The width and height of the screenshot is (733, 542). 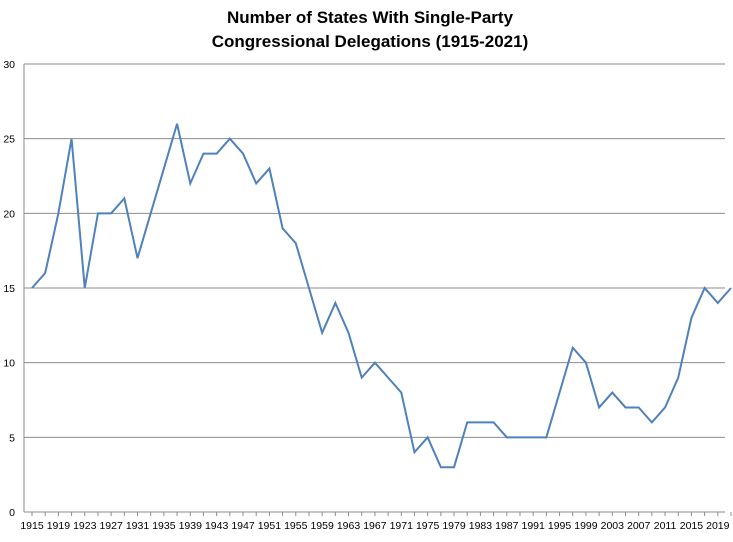 What do you see at coordinates (481, 526) in the screenshot?
I see `x-tick-label: 1983` at bounding box center [481, 526].